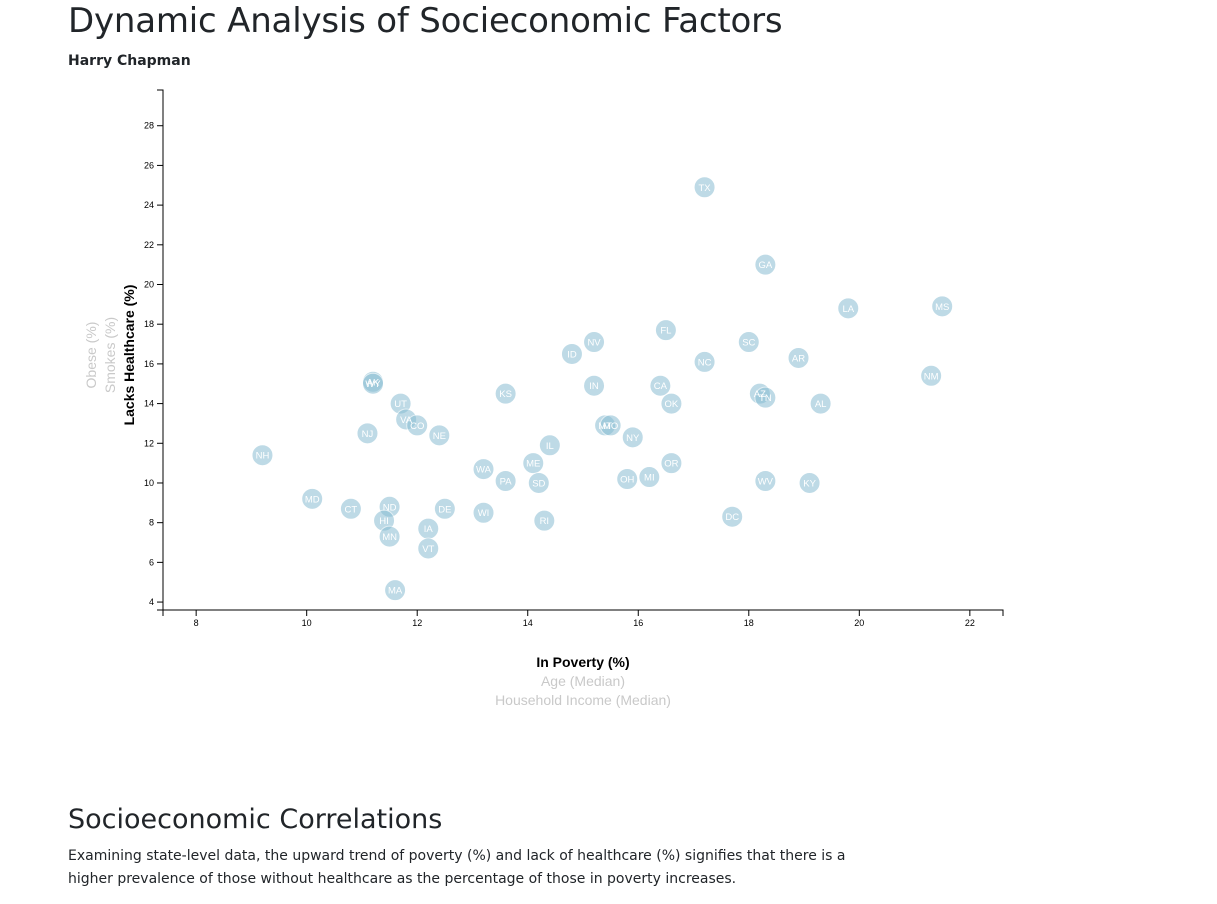 This screenshot has width=1217, height=904. I want to click on state-point-tn, so click(765, 397).